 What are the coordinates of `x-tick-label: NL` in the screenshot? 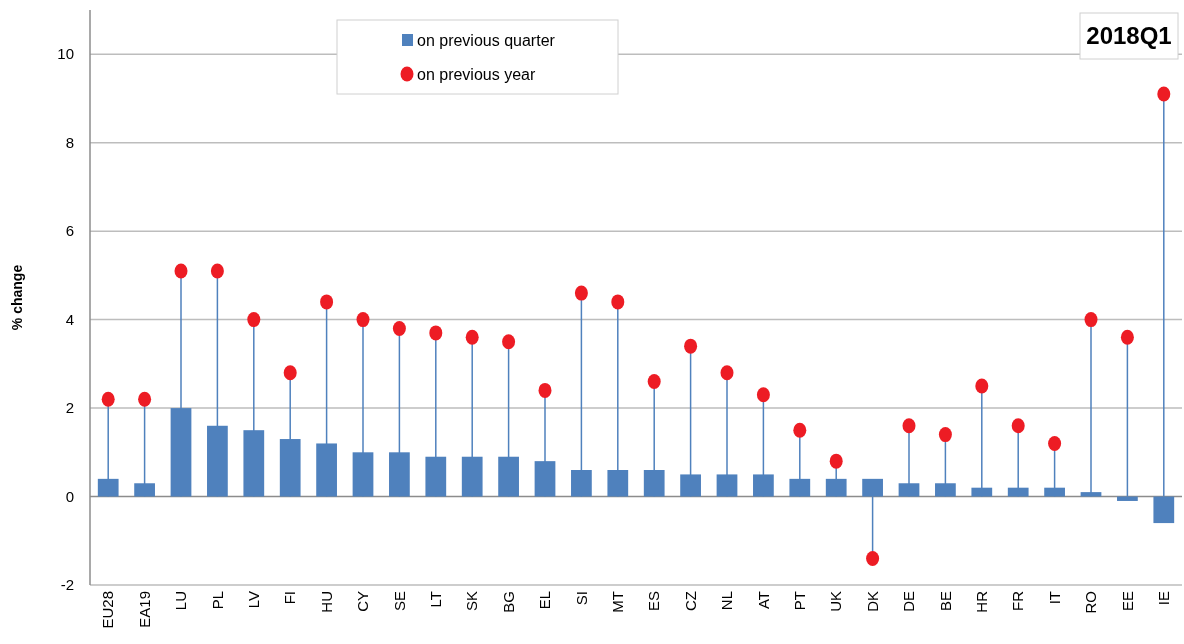 It's located at (727, 601).